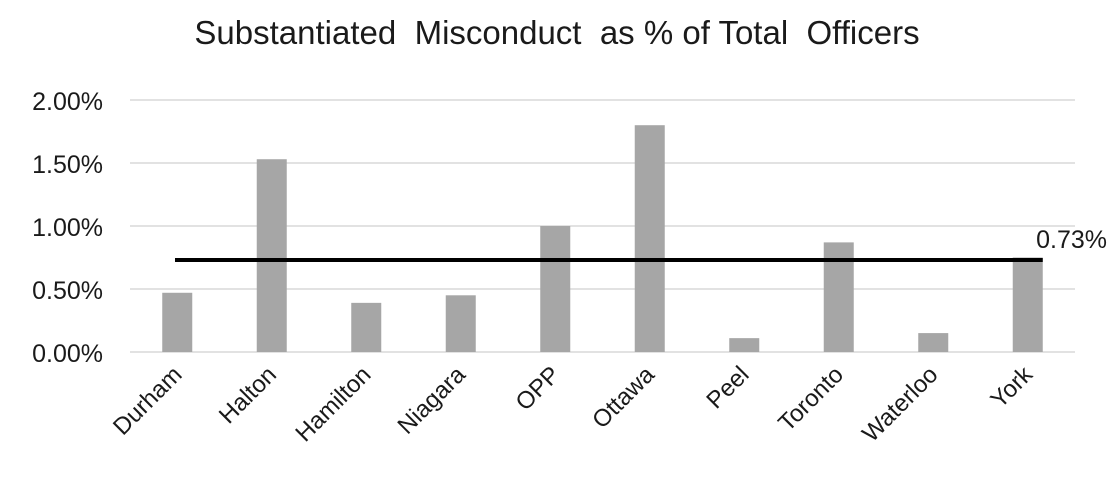  Describe the element at coordinates (67, 291) in the screenshot. I see `y-tick-label: 0.50%` at that location.